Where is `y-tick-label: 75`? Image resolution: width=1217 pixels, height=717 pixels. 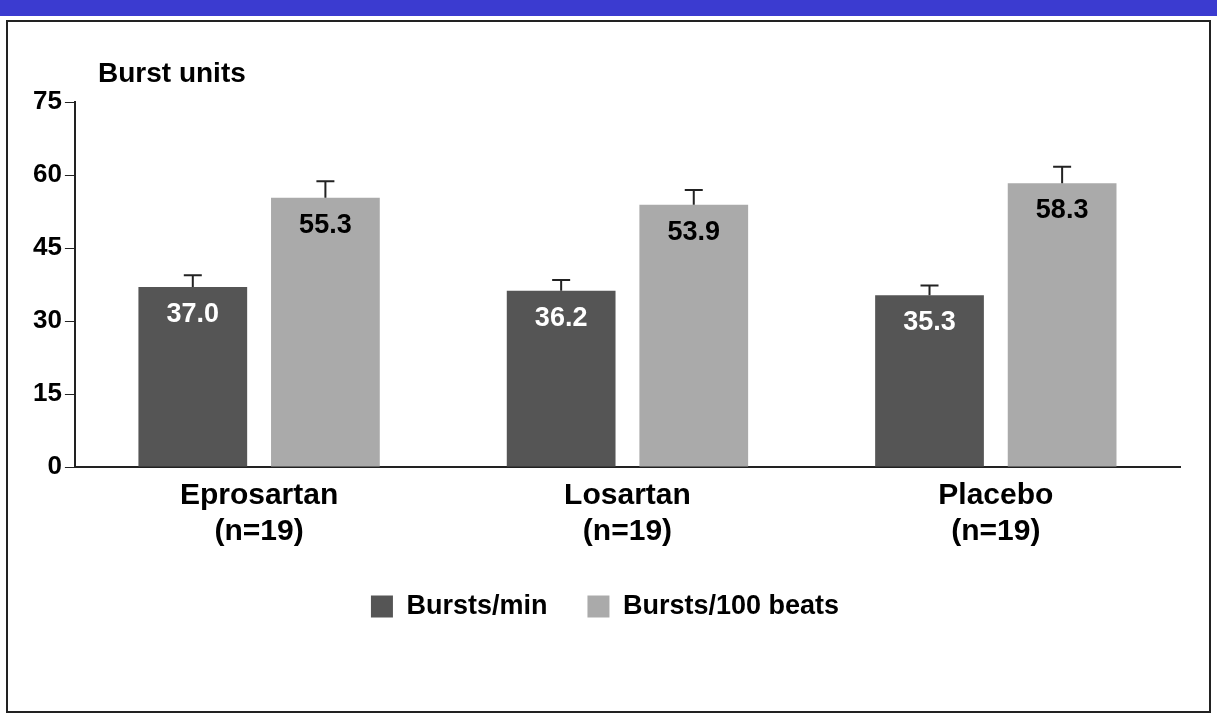 y-tick-label: 75 is located at coordinates (47, 100).